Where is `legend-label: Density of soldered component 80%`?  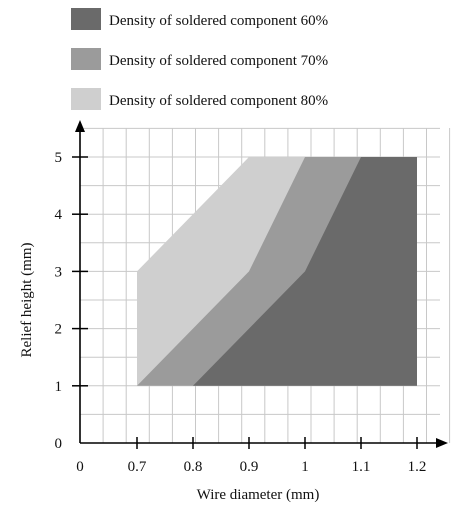
legend-label: Density of soldered component 80% is located at coordinates (218, 101).